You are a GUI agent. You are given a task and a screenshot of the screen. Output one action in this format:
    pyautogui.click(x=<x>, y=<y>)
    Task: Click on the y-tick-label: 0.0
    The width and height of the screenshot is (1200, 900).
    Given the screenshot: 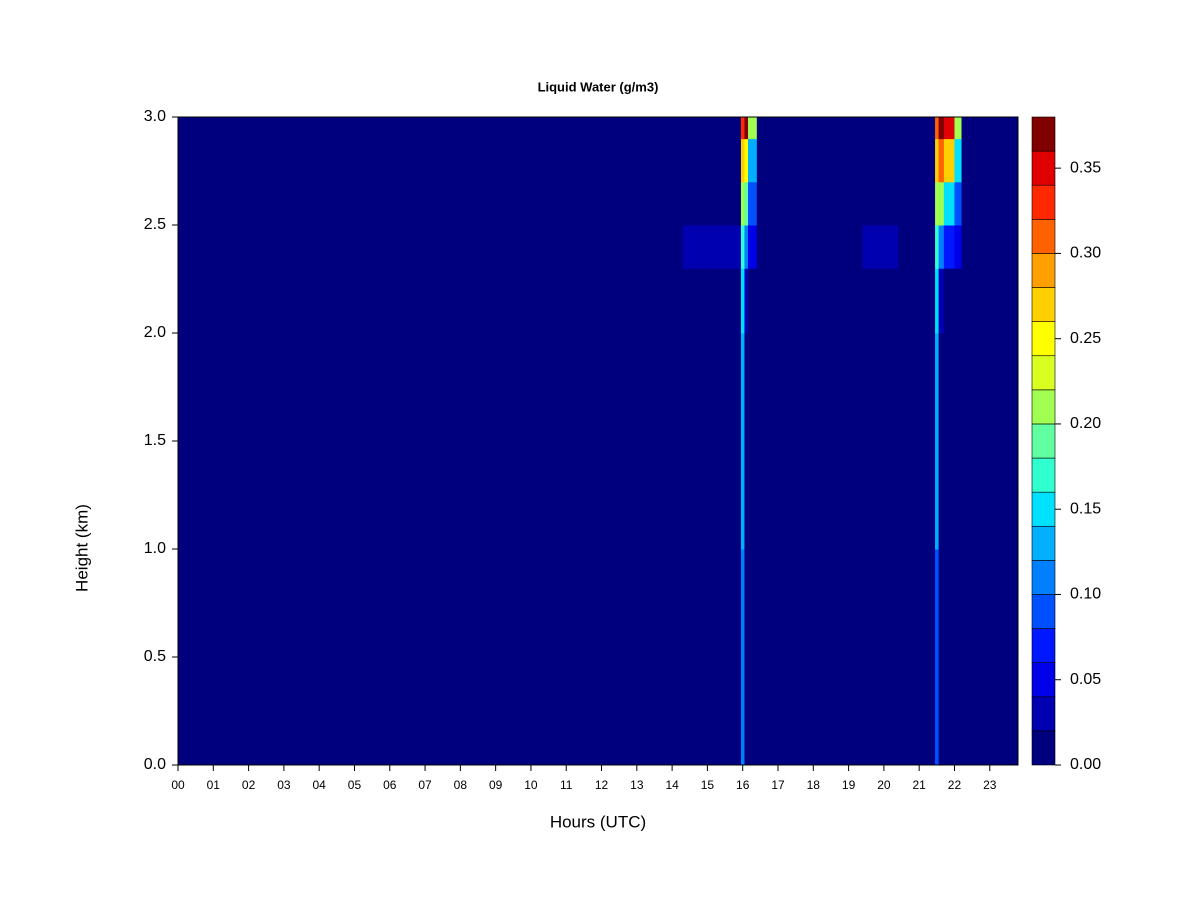 What is the action you would take?
    pyautogui.click(x=155, y=764)
    